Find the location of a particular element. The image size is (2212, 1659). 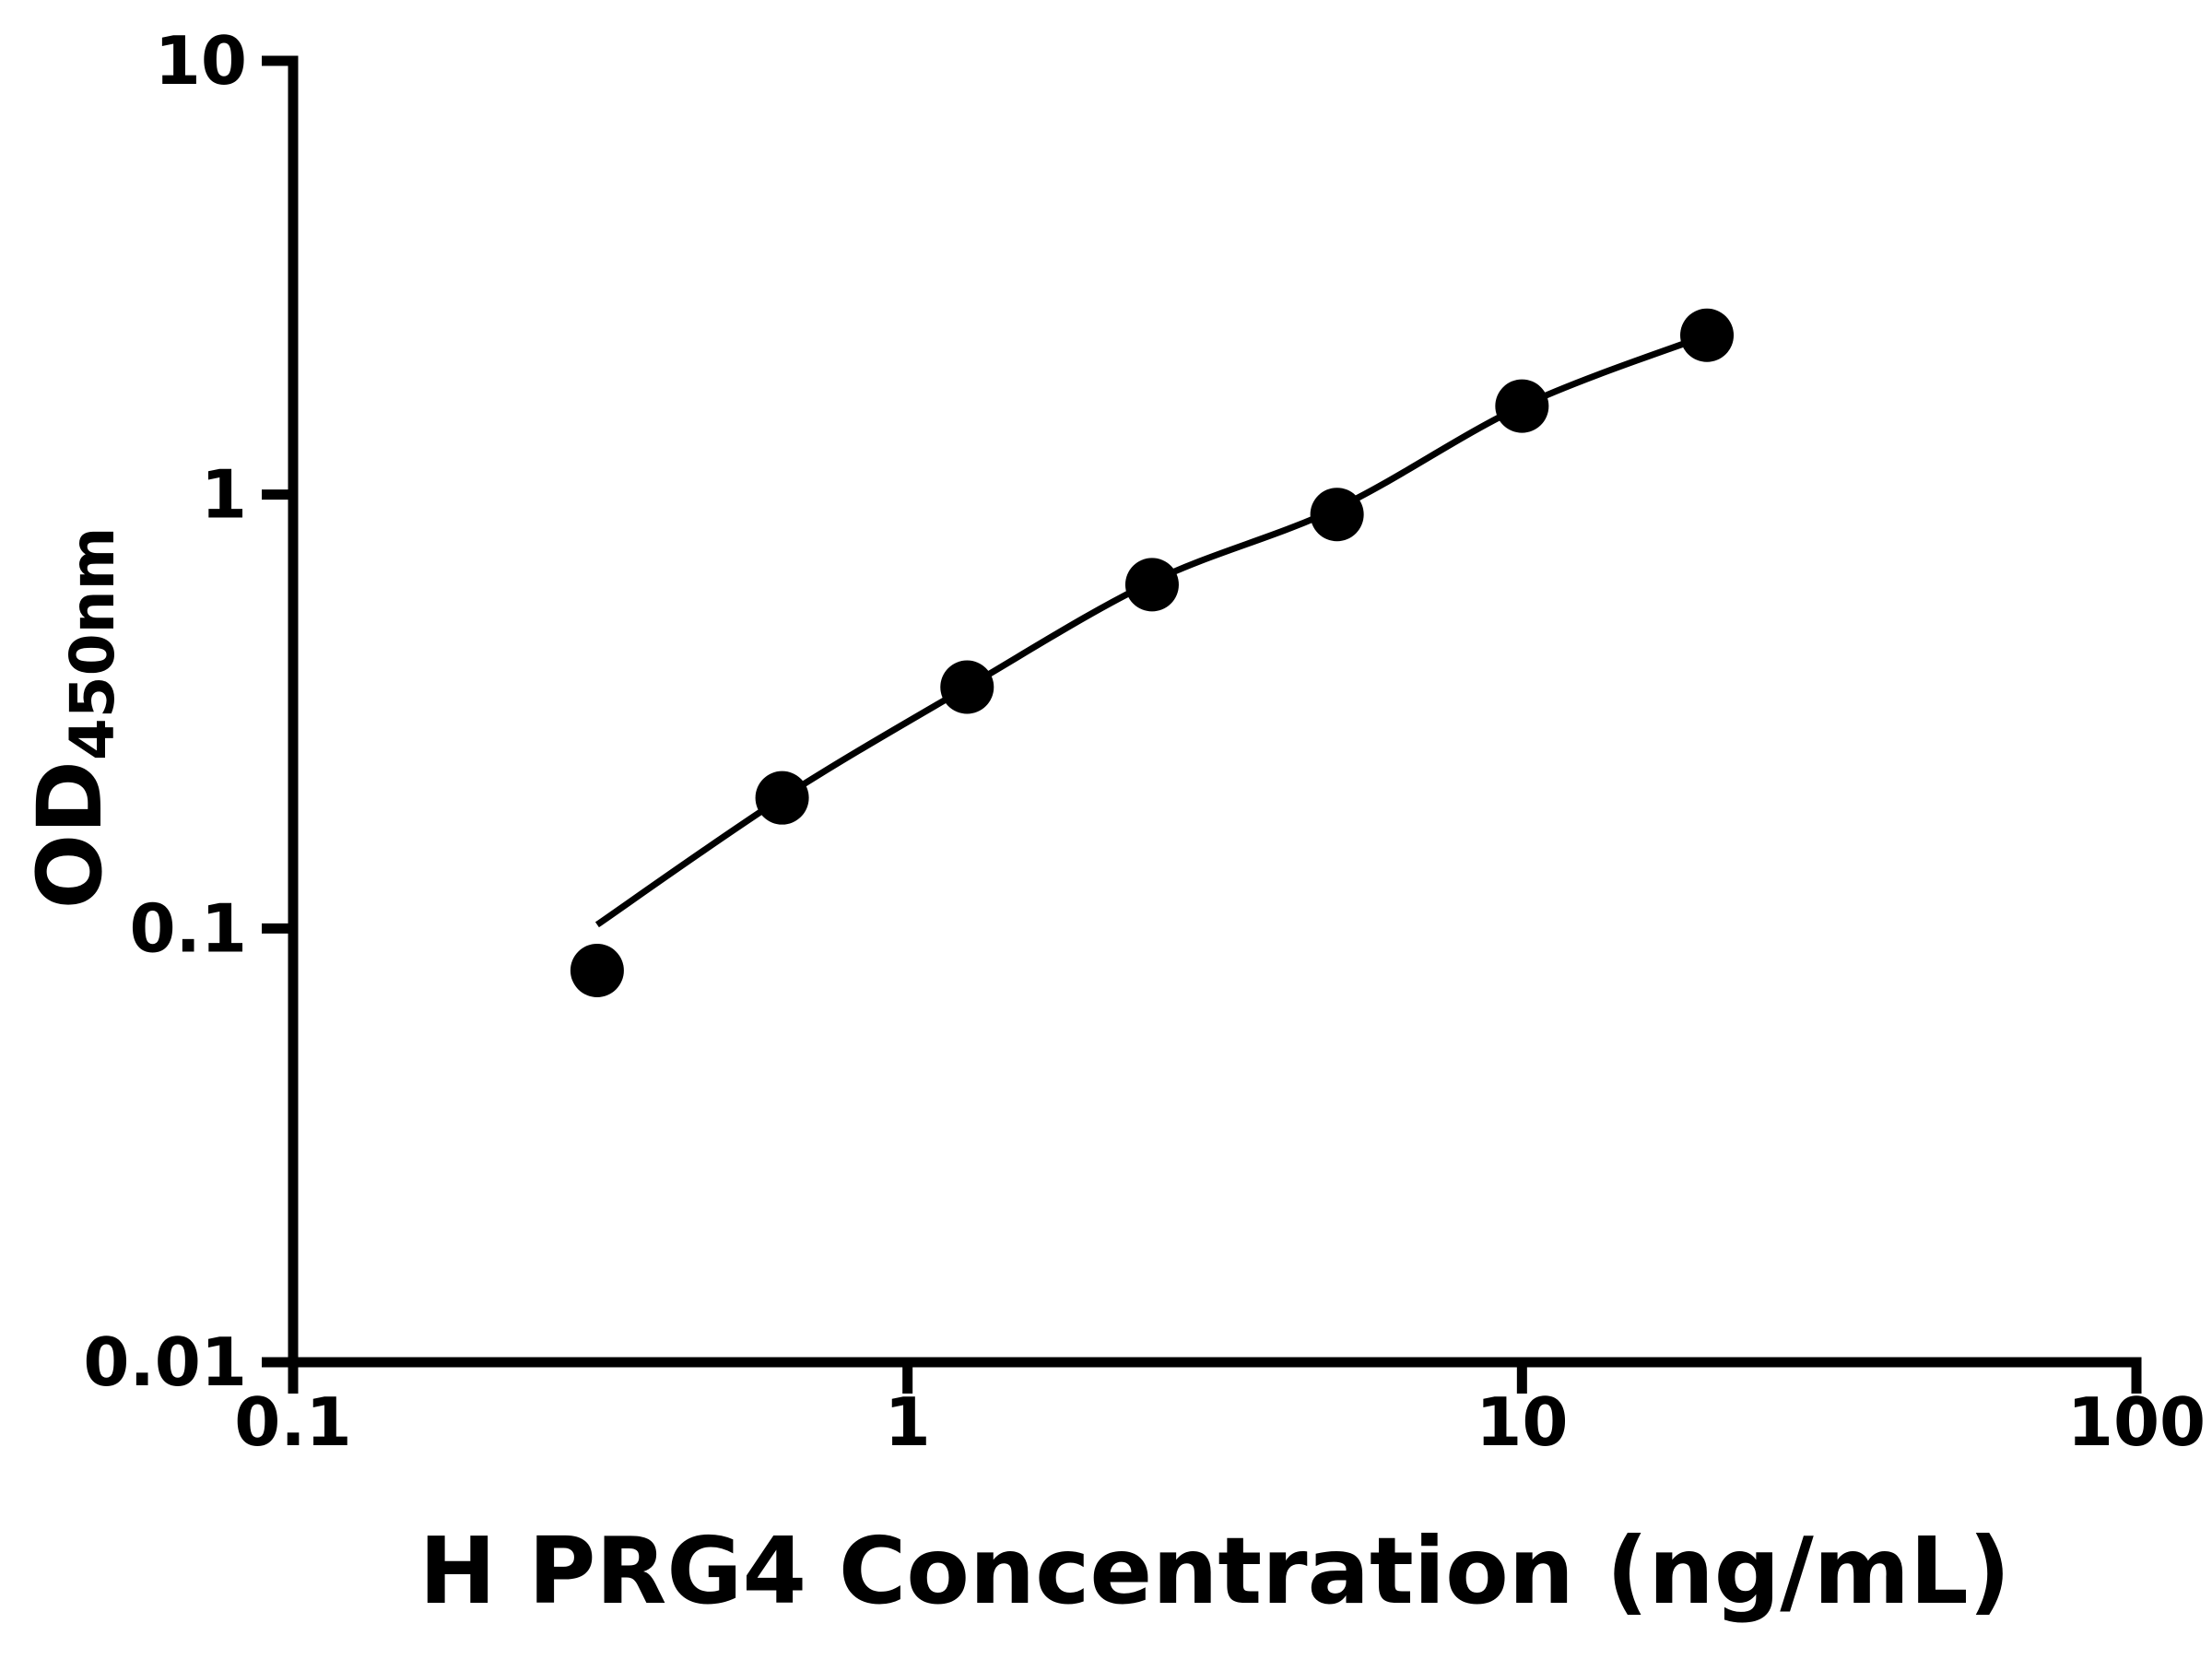

y-axis-title: OD450nm is located at coordinates (73, 718).